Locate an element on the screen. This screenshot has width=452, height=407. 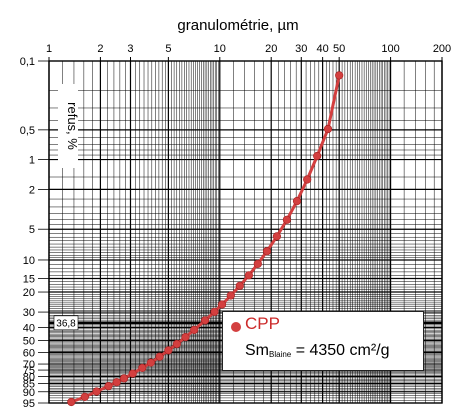
y-tick-label-5: 5 is located at coordinates (32, 230).